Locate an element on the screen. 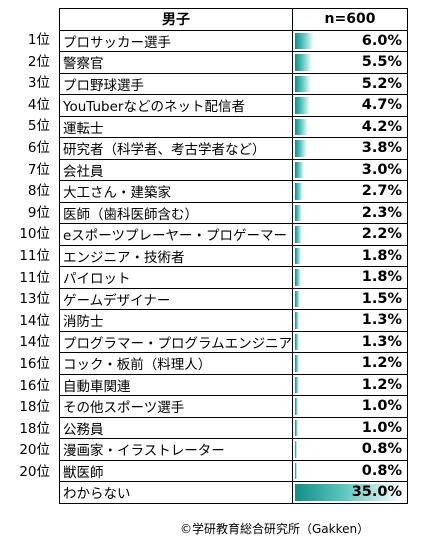 The width and height of the screenshot is (427, 546). table-row: 獣医師 0.8% is located at coordinates (233, 470).